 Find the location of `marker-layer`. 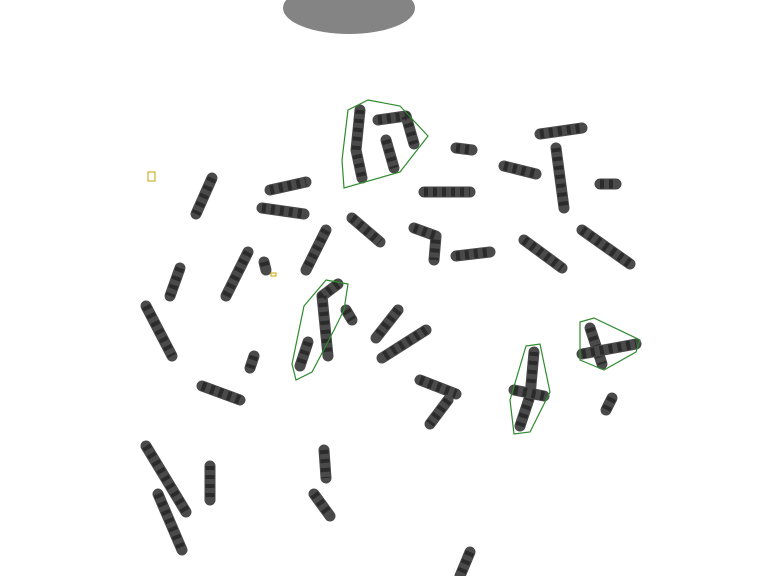

marker-layer is located at coordinates (212, 224).